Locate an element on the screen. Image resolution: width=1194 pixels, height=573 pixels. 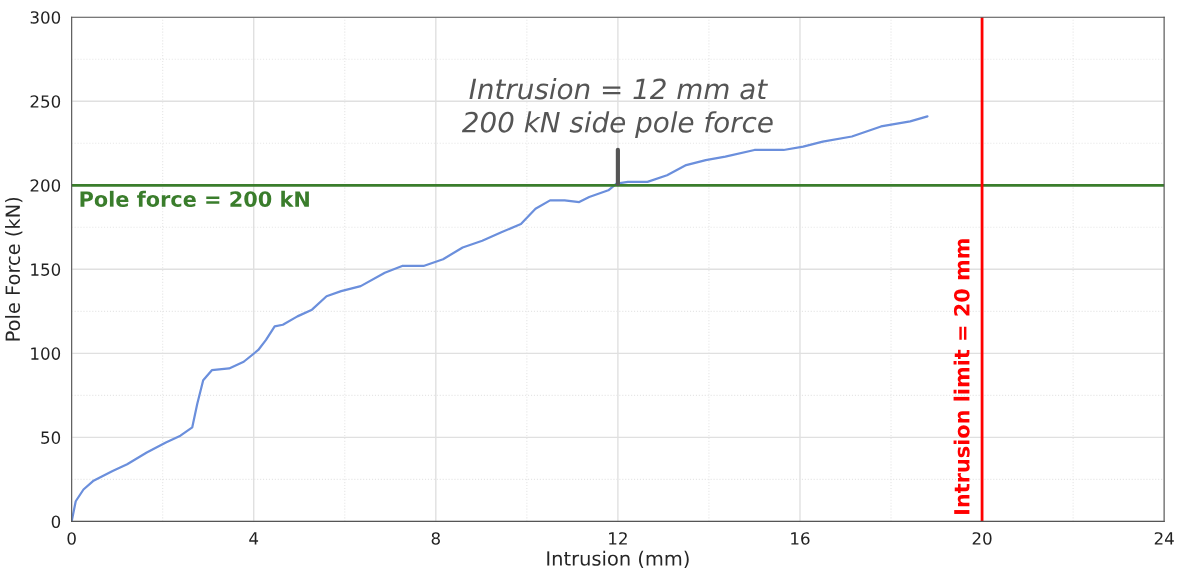
annotation: Intrusion = 12 mm at 200 kN side pole force is located at coordinates (617, 108).